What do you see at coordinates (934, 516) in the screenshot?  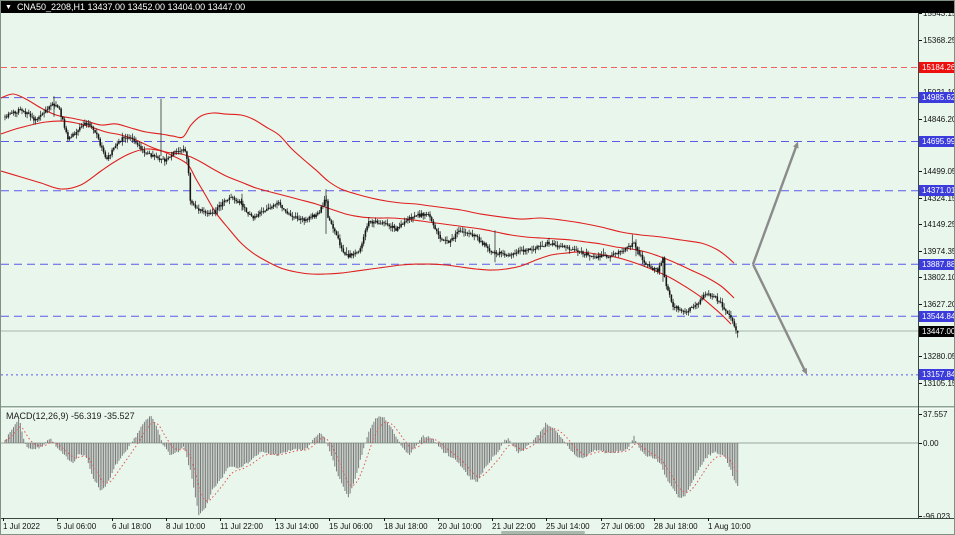 I see `macd-axis-label: -96.023` at bounding box center [934, 516].